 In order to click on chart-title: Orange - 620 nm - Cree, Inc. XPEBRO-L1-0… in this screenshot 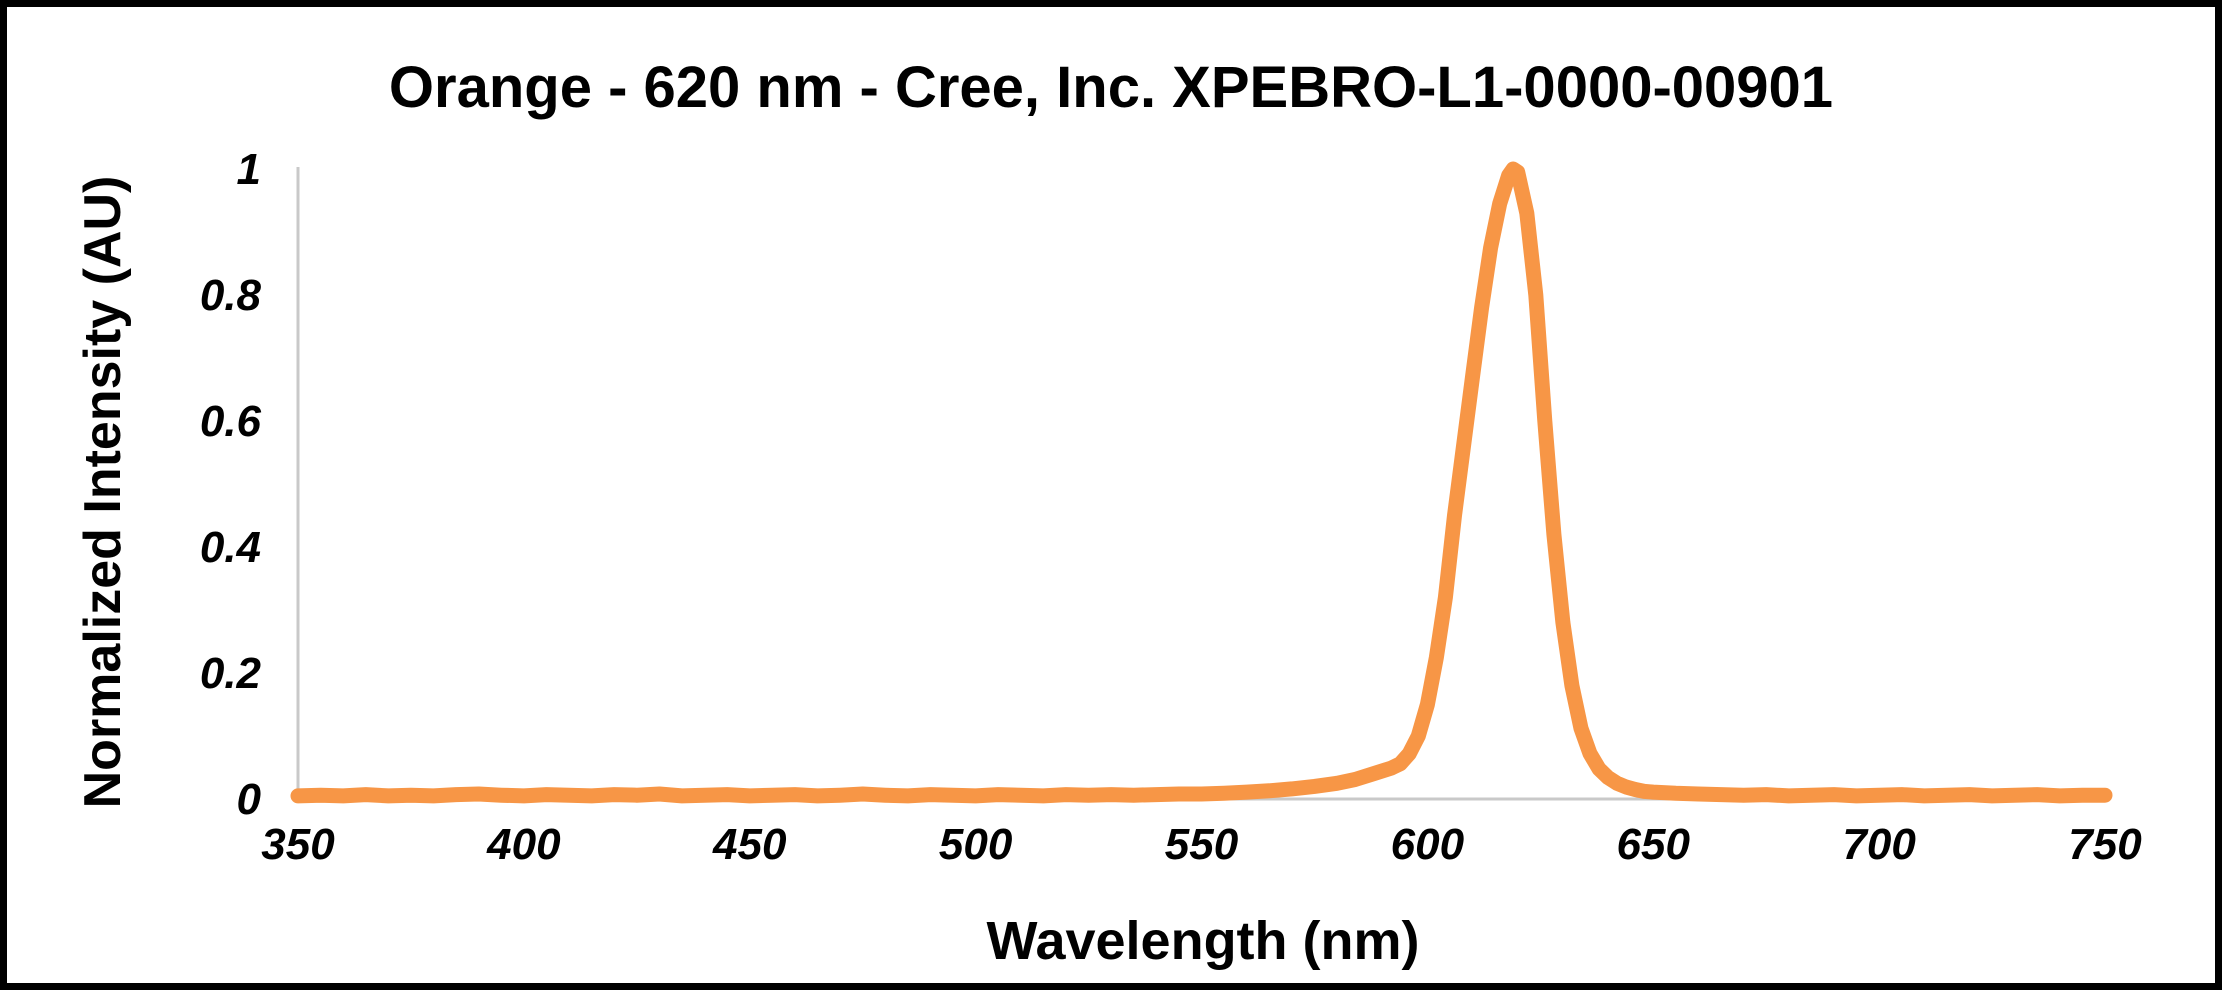, I will do `click(1111, 87)`.